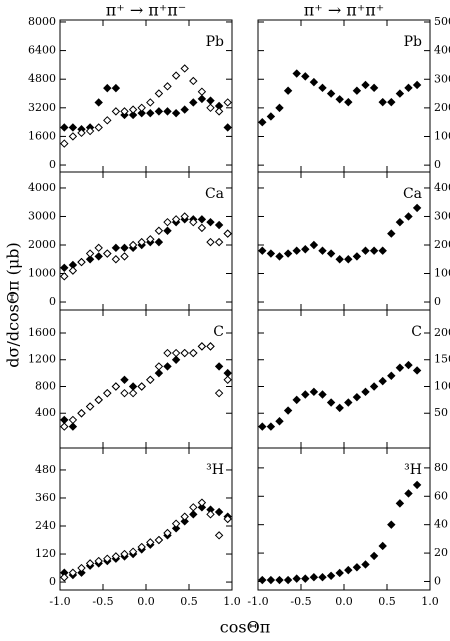  I want to click on y-tick-label: 3000, so click(42, 215).